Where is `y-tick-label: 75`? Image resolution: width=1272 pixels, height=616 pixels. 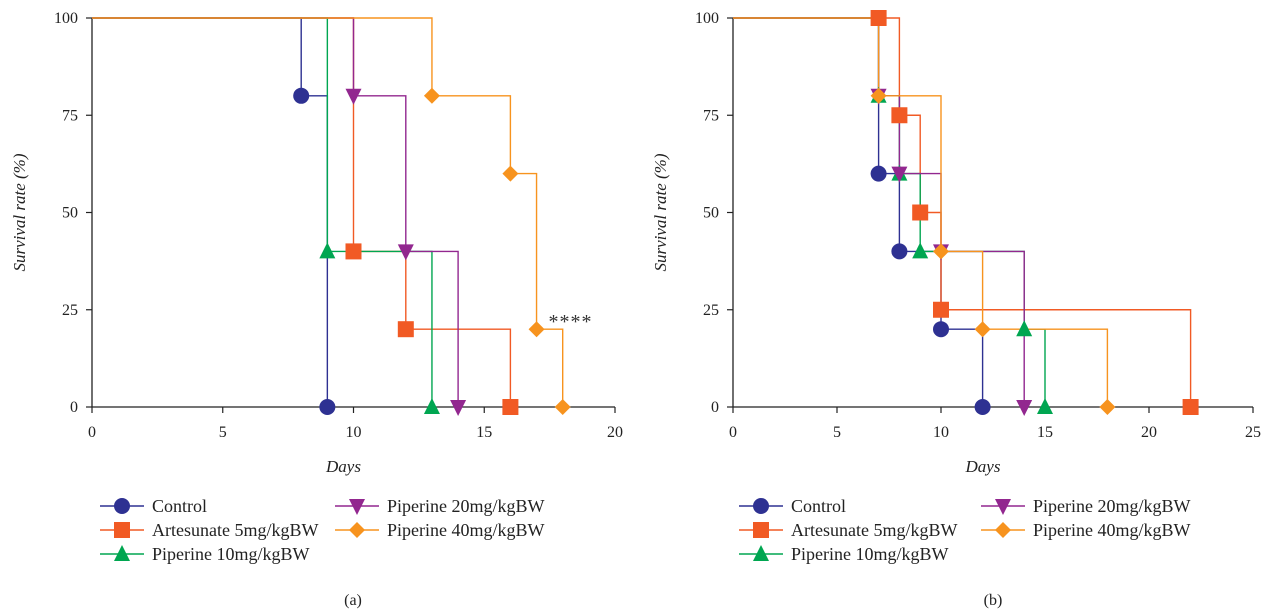 y-tick-label: 75 is located at coordinates (70, 115).